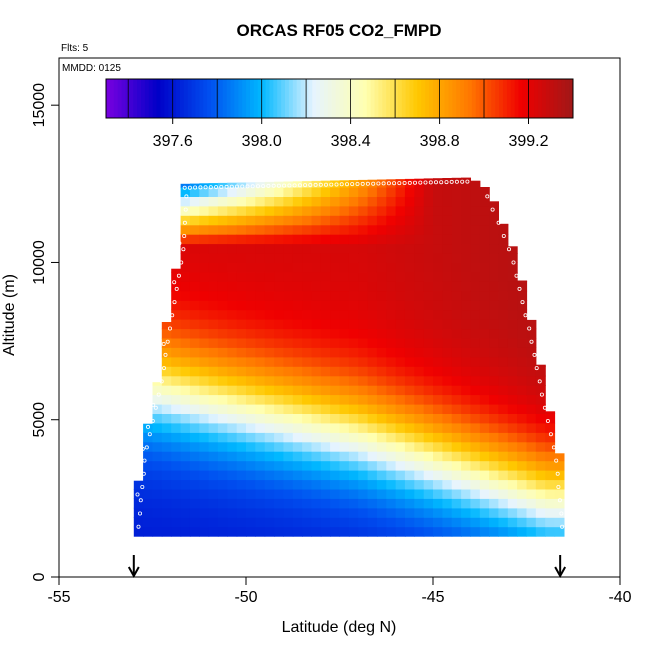 The height and width of the screenshot is (650, 650). What do you see at coordinates (245, 597) in the screenshot?
I see `x-tick-label: -50` at bounding box center [245, 597].